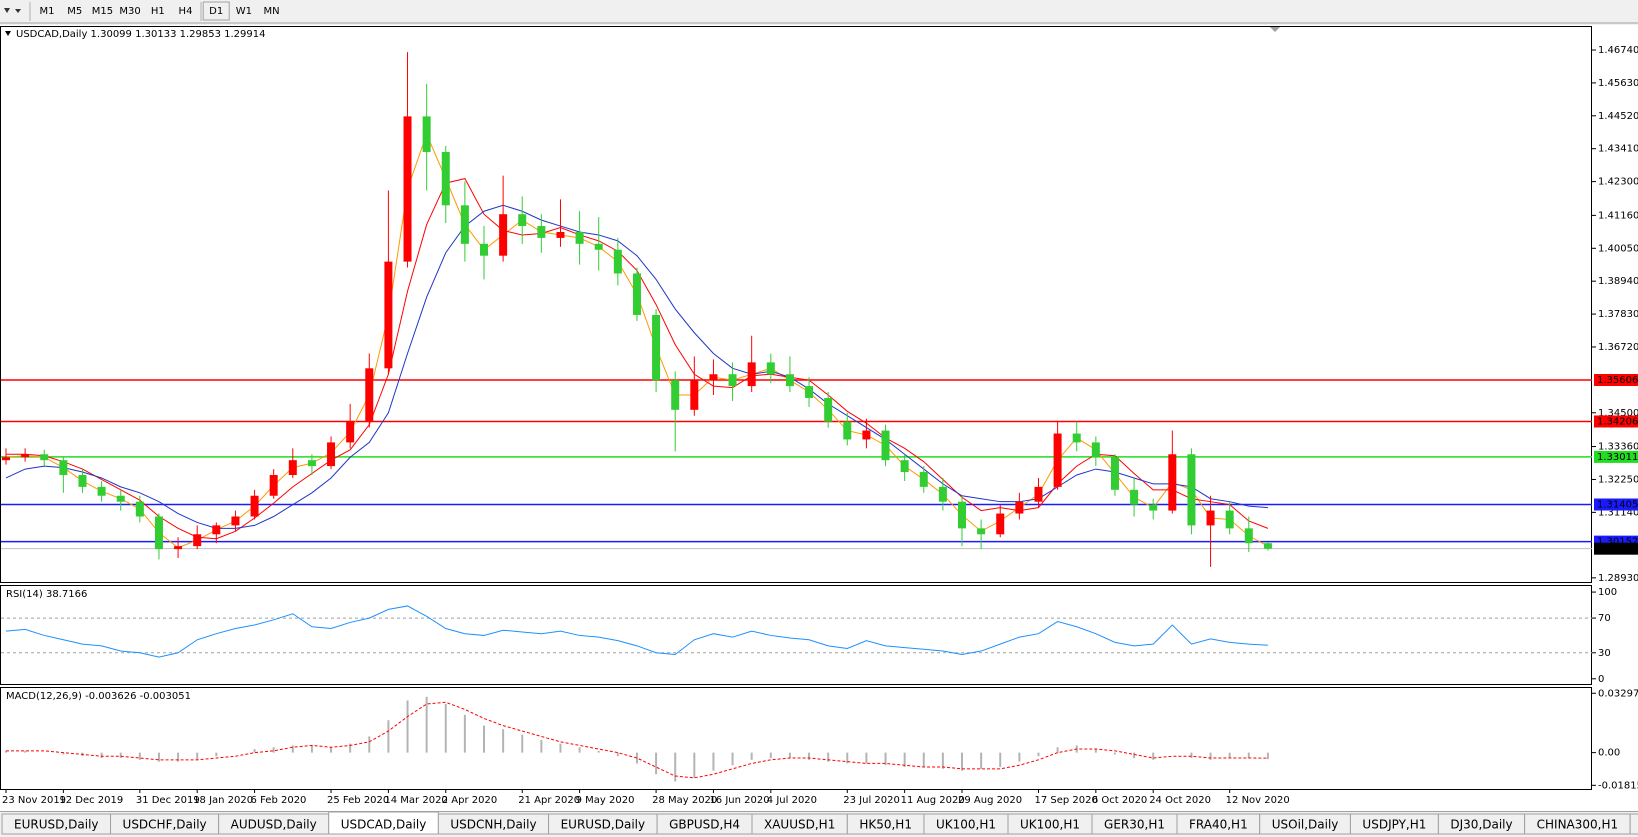 The image size is (1638, 837). I want to click on timeframe-label: M30, so click(129, 11).